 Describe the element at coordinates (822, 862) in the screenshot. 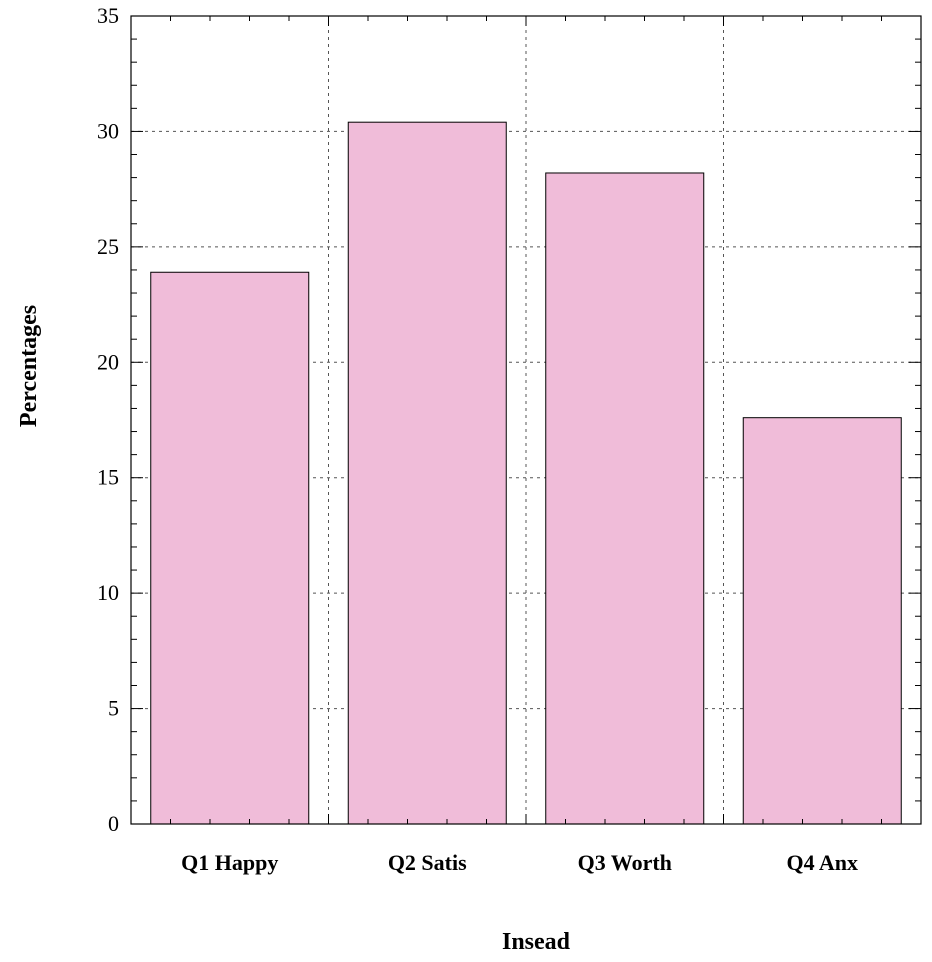

I see `x-category-label: Q4 Anx` at that location.